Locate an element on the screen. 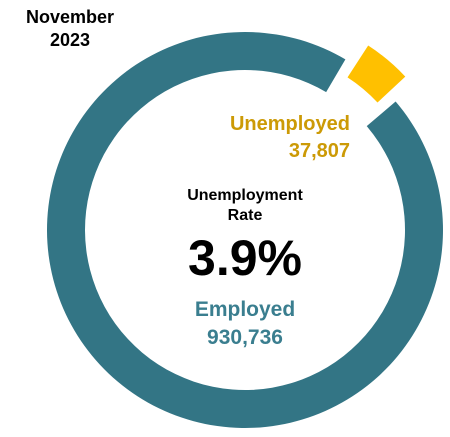 This screenshot has width=450, height=437. period-year: 2023 is located at coordinates (70, 40).